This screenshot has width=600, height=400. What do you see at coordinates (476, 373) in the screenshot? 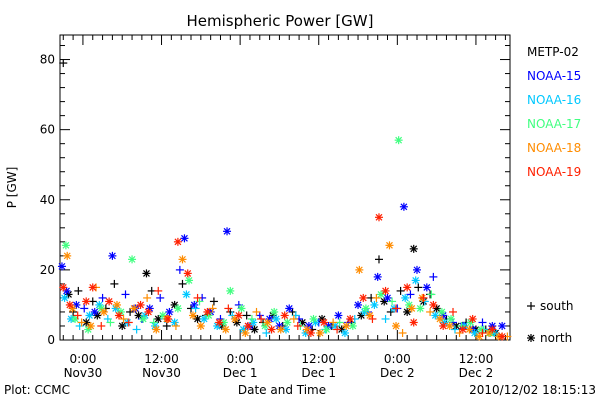
I see `x-tick-label-date: Dec 2` at bounding box center [476, 373].